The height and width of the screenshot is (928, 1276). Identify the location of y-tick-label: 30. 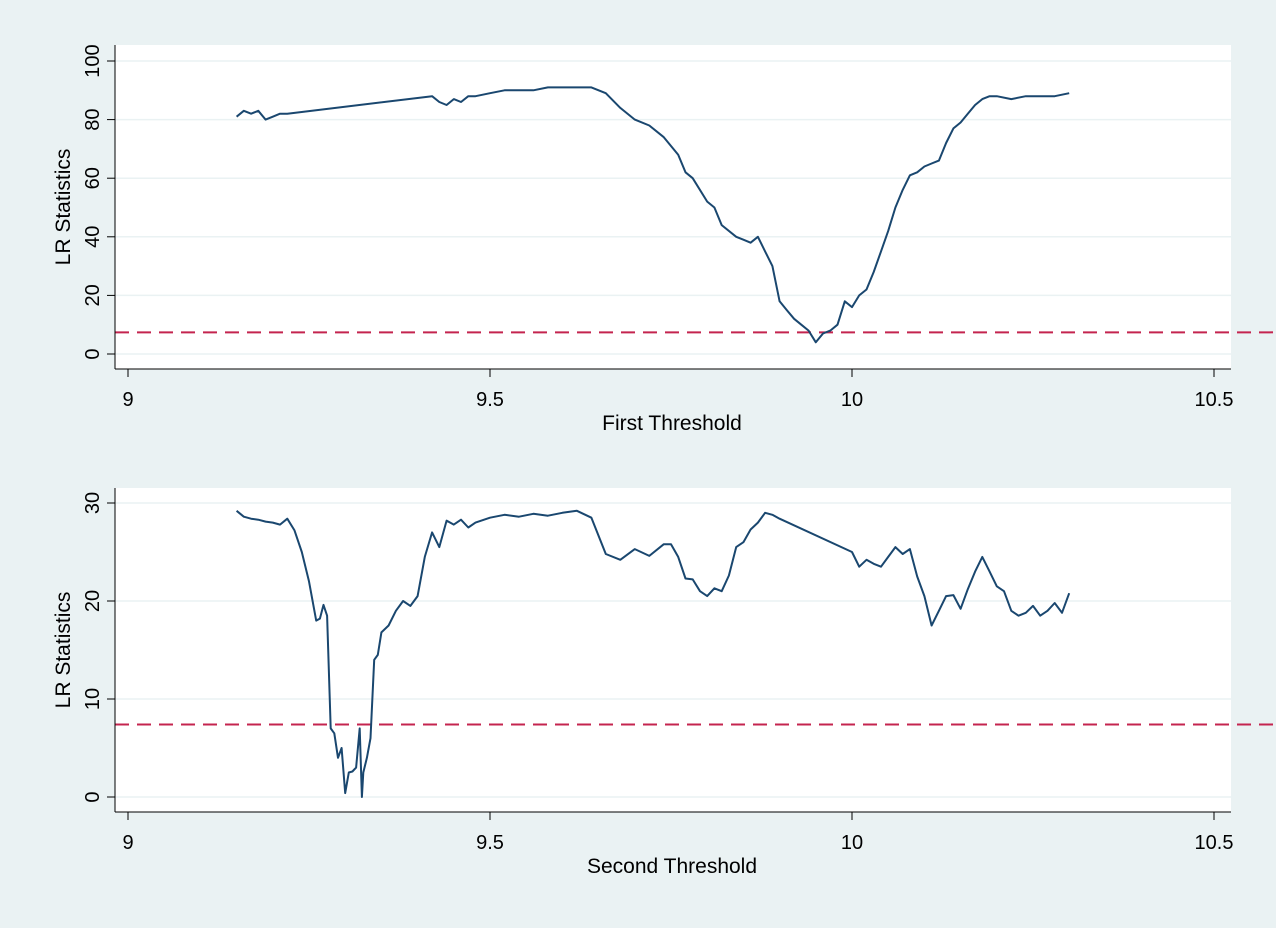
(93, 503).